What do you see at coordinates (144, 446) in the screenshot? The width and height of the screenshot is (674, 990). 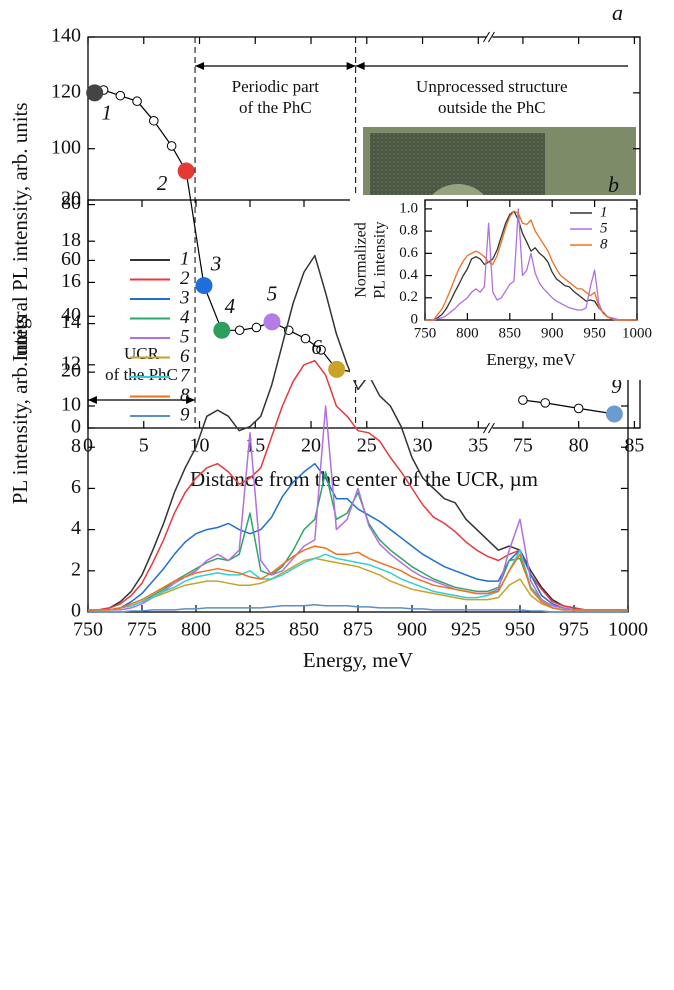 I see `x-tick-label: 5` at bounding box center [144, 446].